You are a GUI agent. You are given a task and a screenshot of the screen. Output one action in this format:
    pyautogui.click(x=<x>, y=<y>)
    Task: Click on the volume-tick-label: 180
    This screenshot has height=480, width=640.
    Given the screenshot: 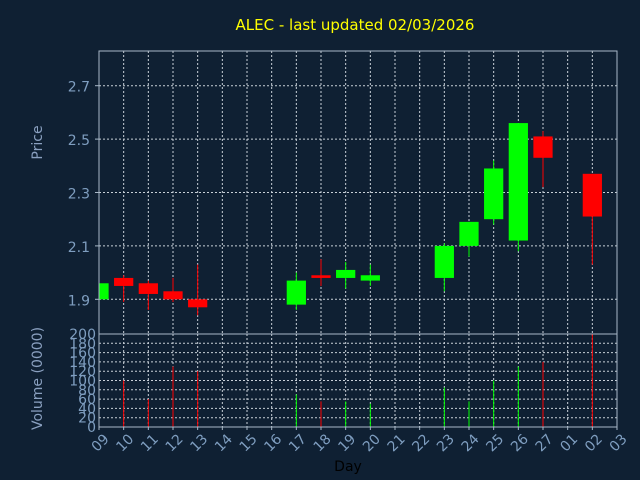 What is the action you would take?
    pyautogui.click(x=82, y=344)
    